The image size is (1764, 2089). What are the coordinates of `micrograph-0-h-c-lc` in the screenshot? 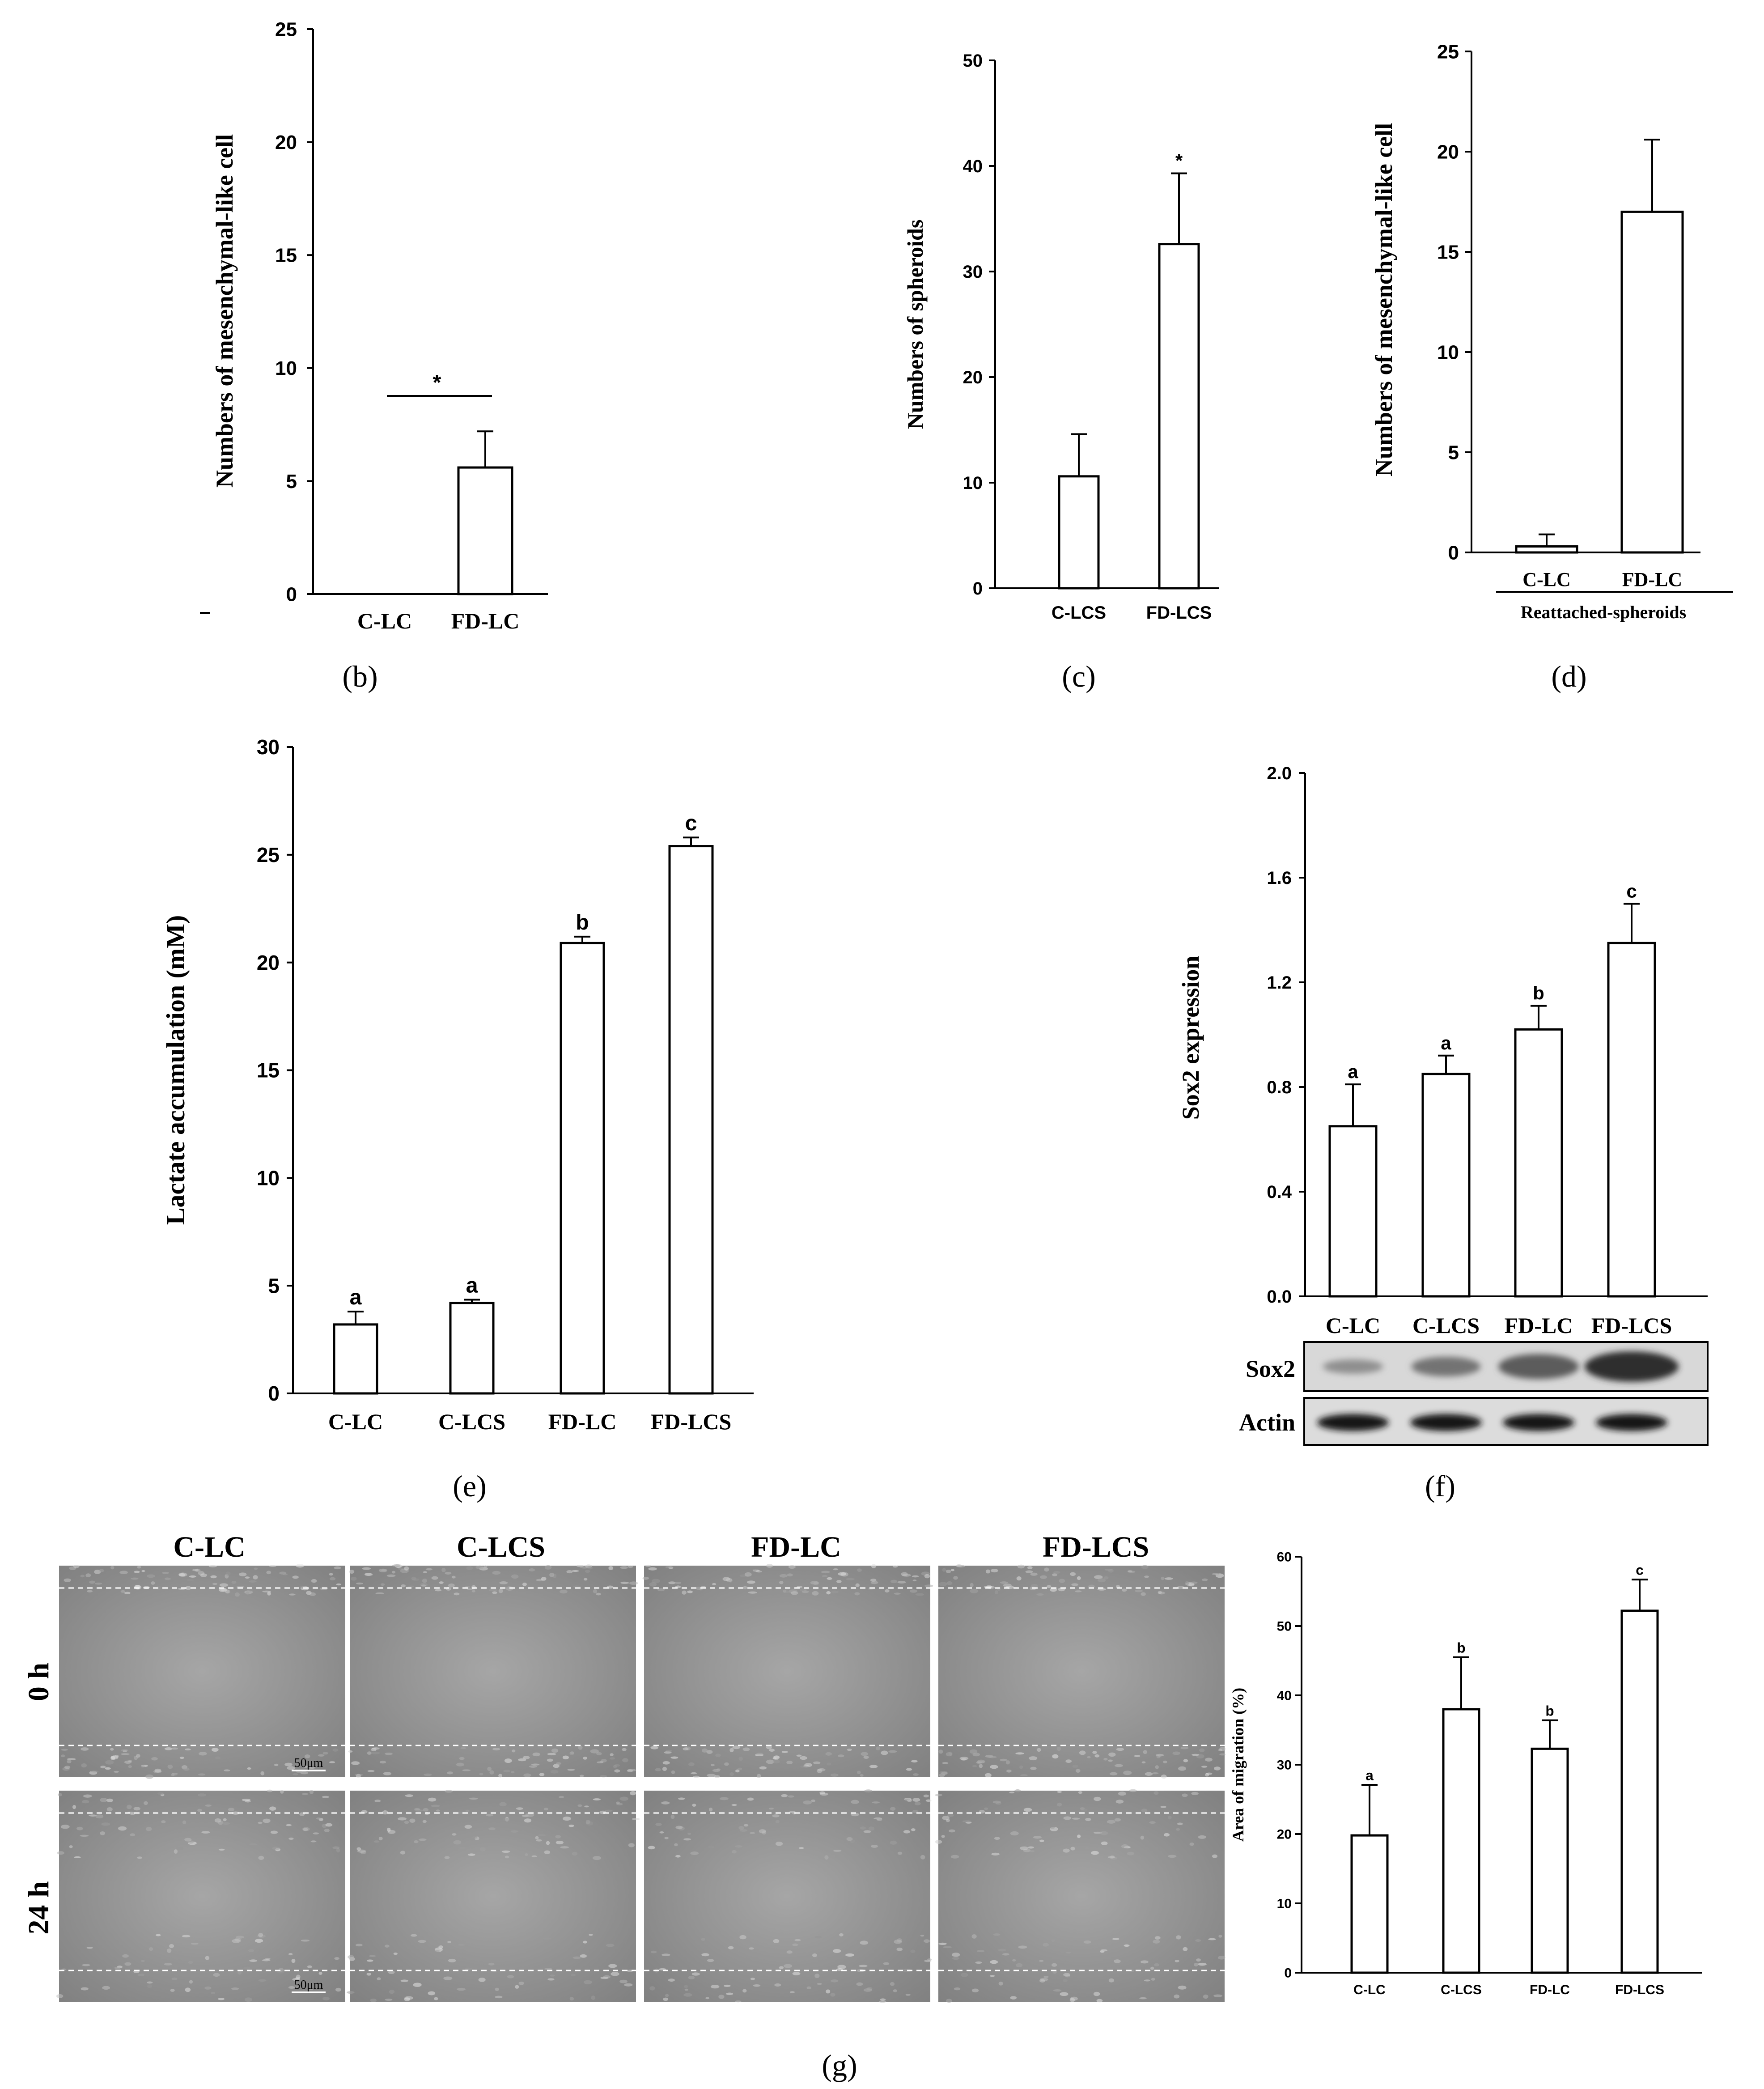 It's located at (202, 1671).